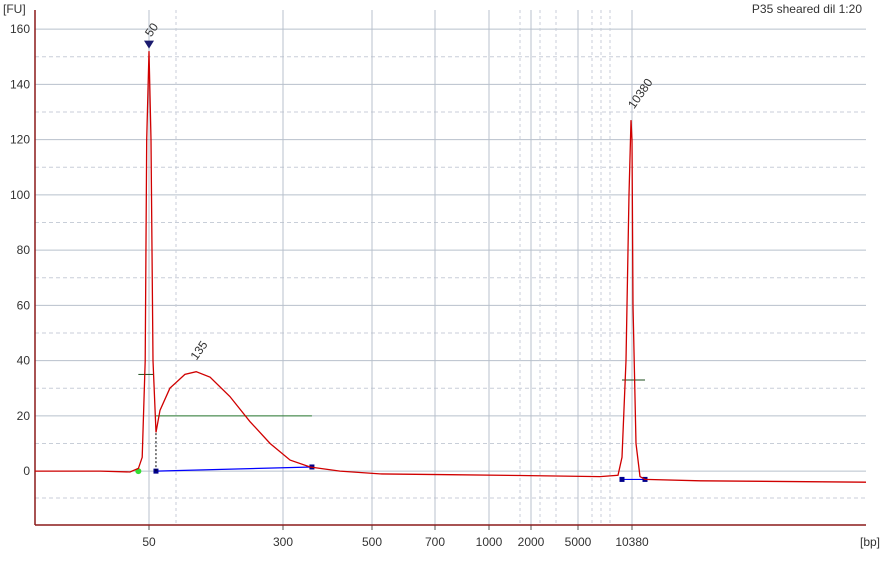  Describe the element at coordinates (531, 542) in the screenshot. I see `x-tick-label: 2000` at that location.